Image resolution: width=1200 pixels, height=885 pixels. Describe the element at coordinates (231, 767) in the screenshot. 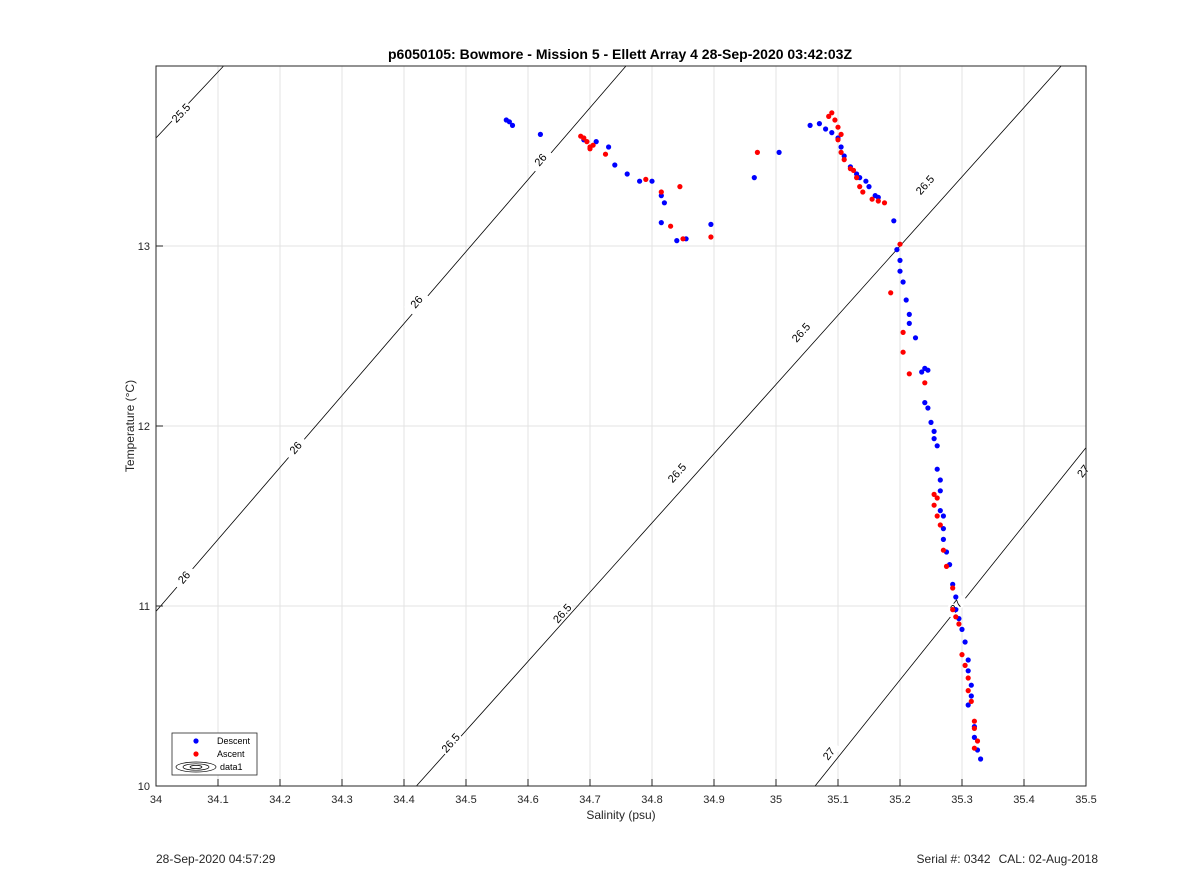

I see `legend-data1-label: data1` at that location.